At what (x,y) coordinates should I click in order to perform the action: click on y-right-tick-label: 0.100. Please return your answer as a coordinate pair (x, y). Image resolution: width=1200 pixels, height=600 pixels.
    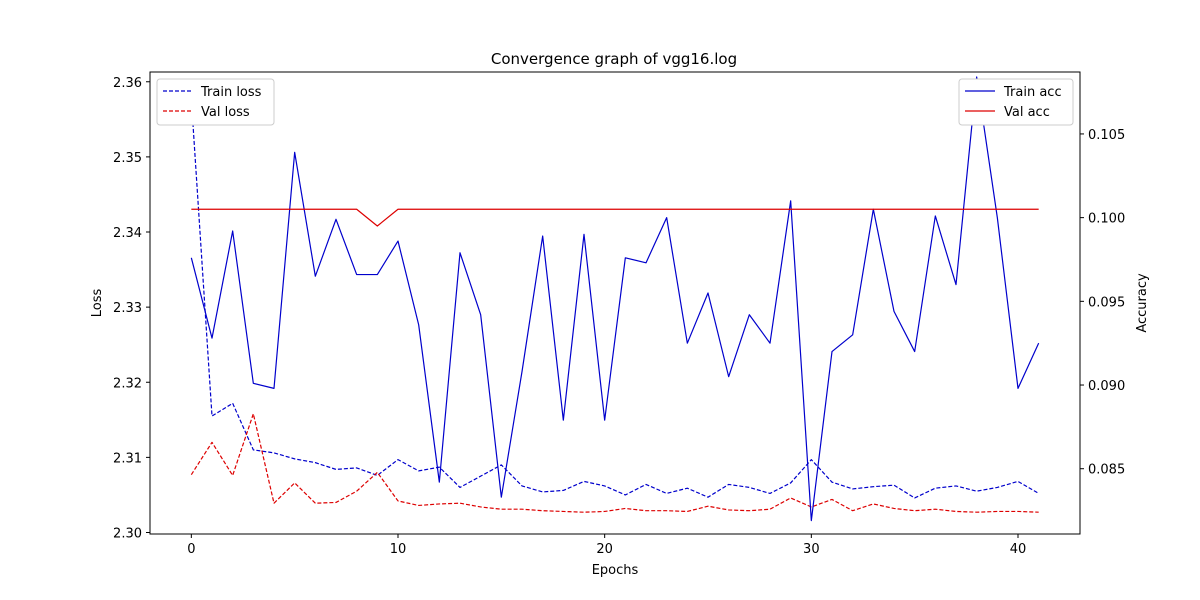
    Looking at the image, I should click on (1106, 219).